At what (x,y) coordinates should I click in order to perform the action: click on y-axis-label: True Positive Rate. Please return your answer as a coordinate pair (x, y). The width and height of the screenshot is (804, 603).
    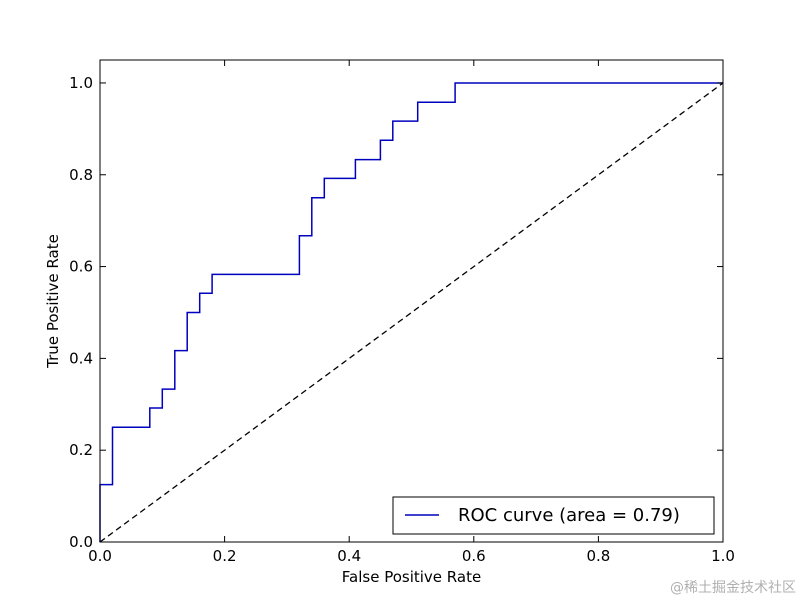
    Looking at the image, I should click on (53, 301).